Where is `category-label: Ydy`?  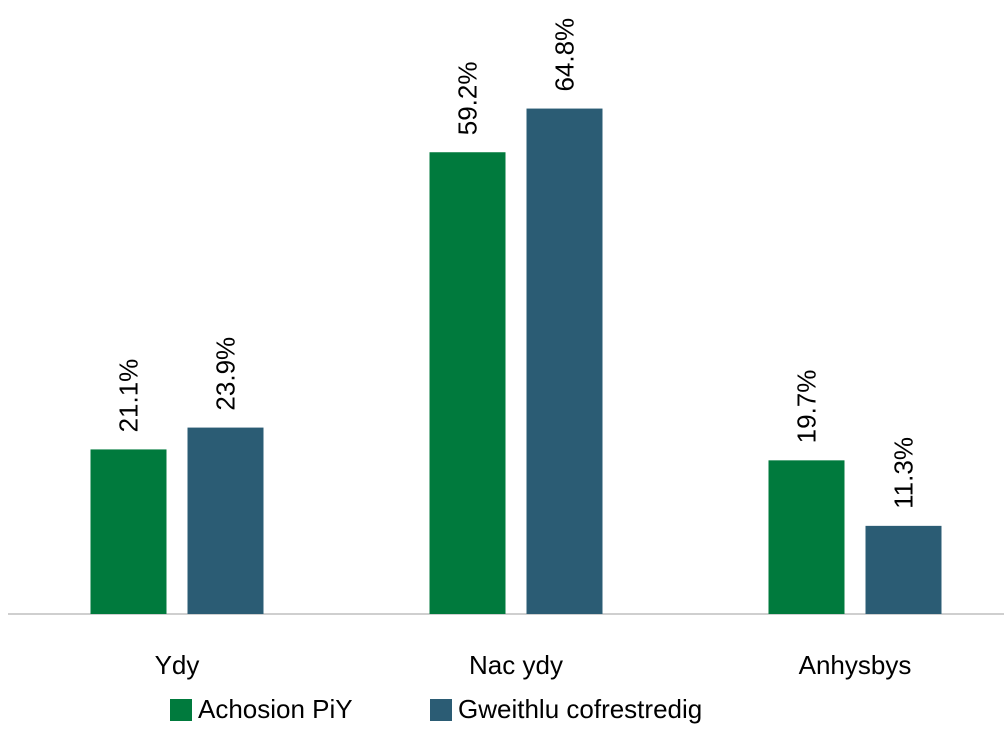
category-label: Ydy is located at coordinates (177, 665).